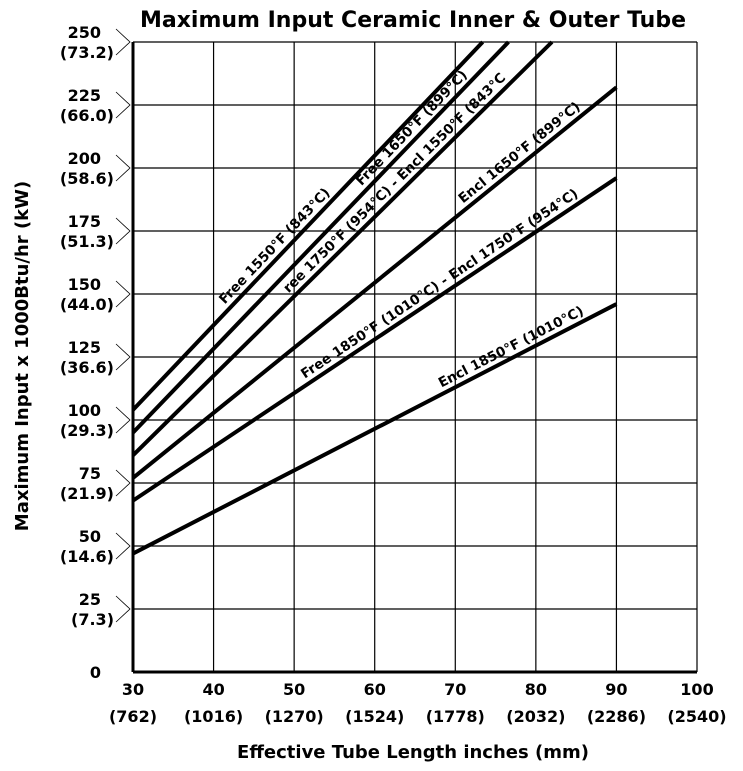 The image size is (743, 771). What do you see at coordinates (294, 716) in the screenshot?
I see `x-tick-sublabel: (1270)` at bounding box center [294, 716].